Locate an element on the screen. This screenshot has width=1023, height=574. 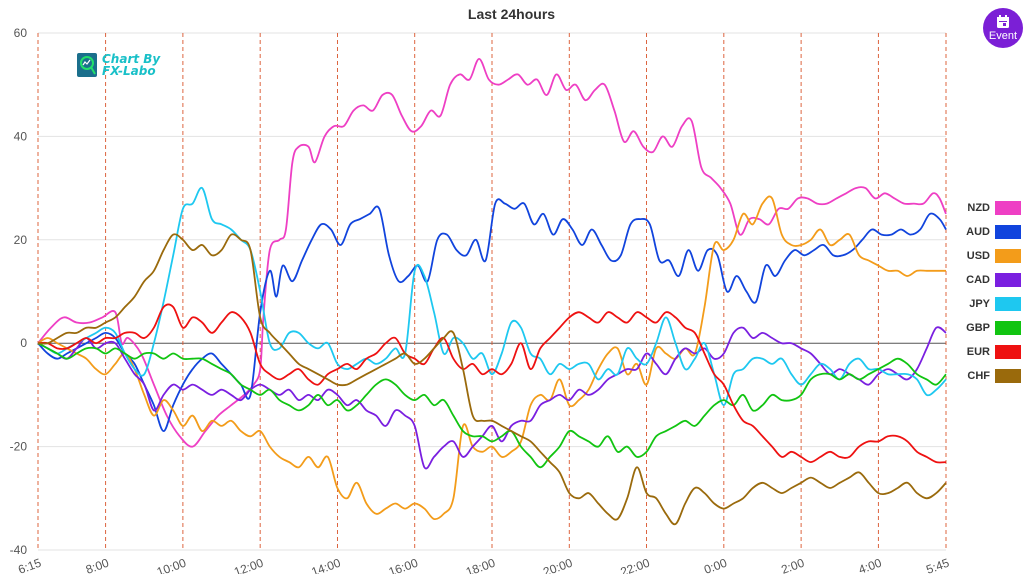
x-tick-label: 2:00 is located at coordinates (792, 565).